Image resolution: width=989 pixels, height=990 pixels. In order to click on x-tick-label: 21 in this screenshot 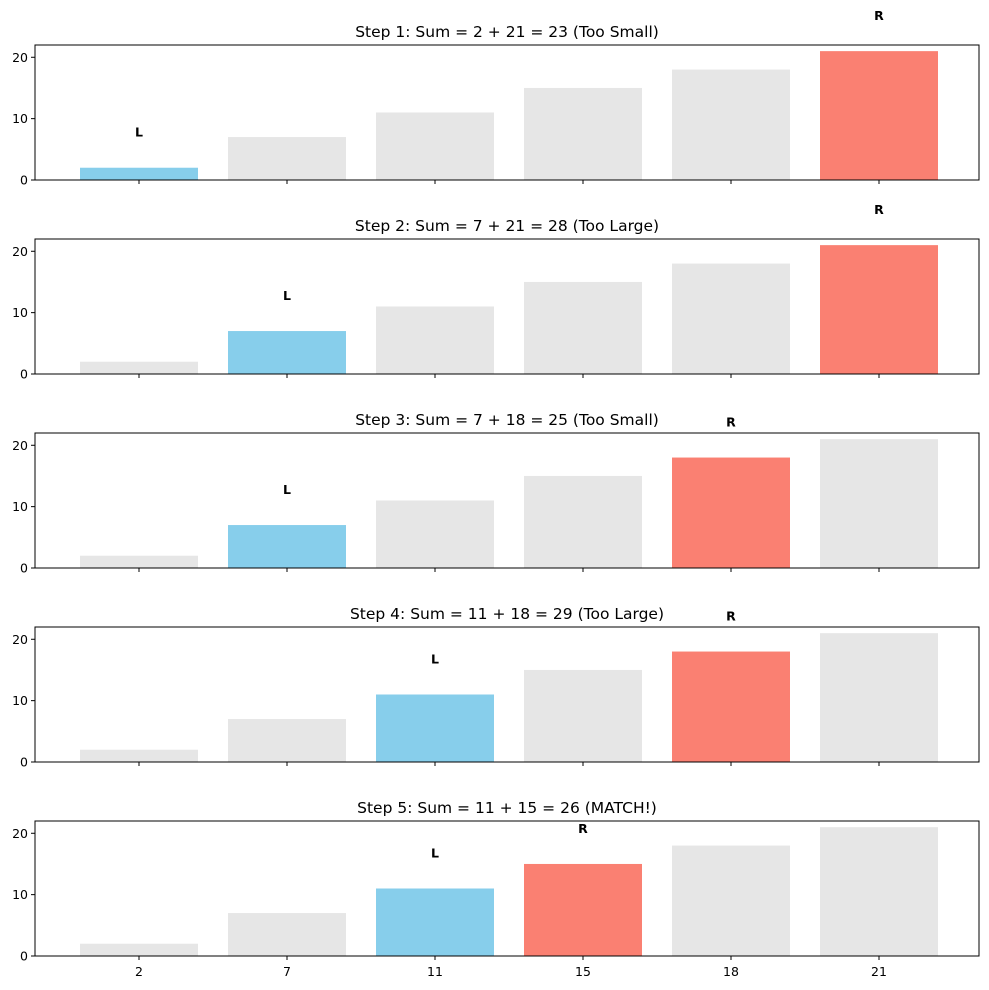, I will do `click(879, 971)`.